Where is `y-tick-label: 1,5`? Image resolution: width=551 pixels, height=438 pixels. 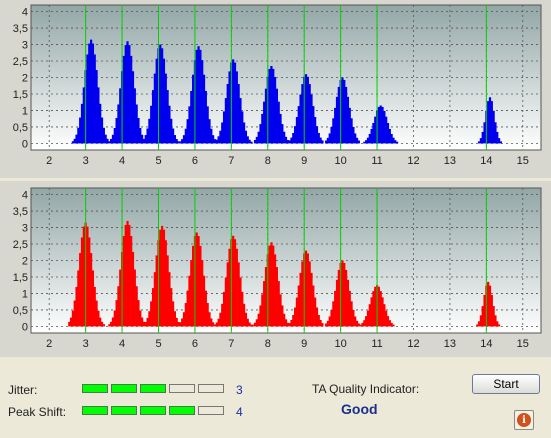
y-tick-label: 1,5 is located at coordinates (20, 95).